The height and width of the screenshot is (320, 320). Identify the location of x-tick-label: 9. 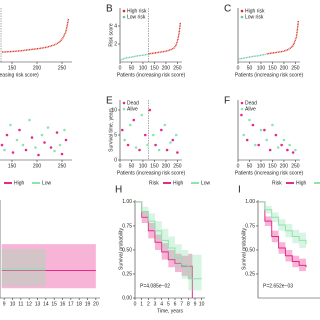
(195, 304).